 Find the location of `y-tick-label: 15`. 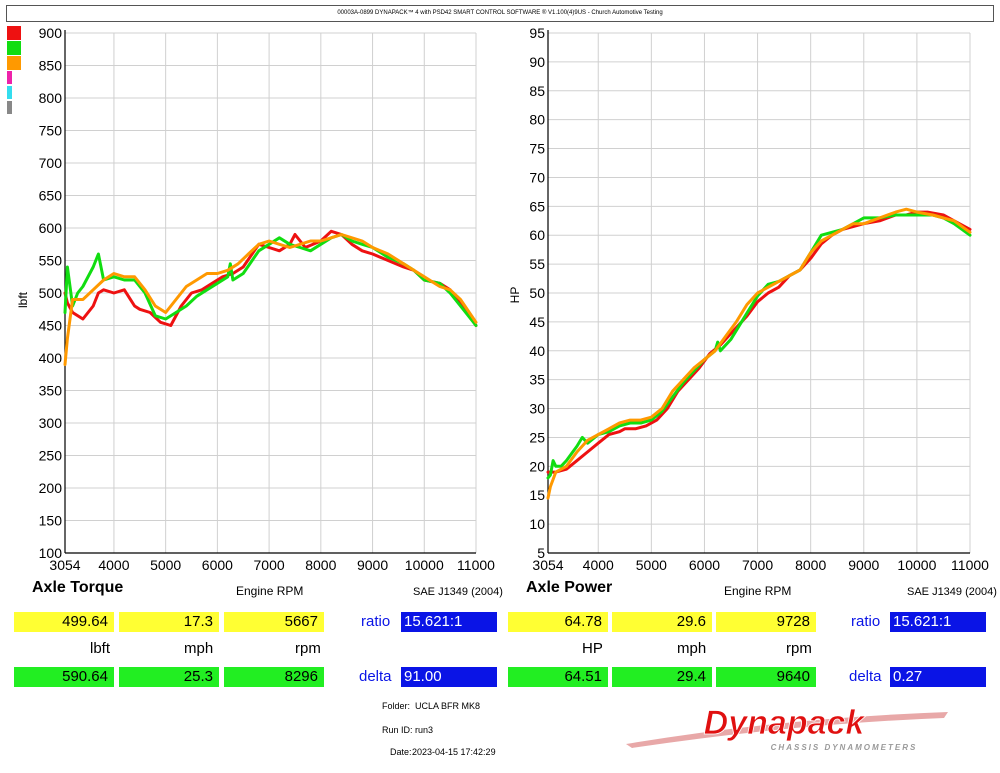

y-tick-label: 15 is located at coordinates (537, 495).